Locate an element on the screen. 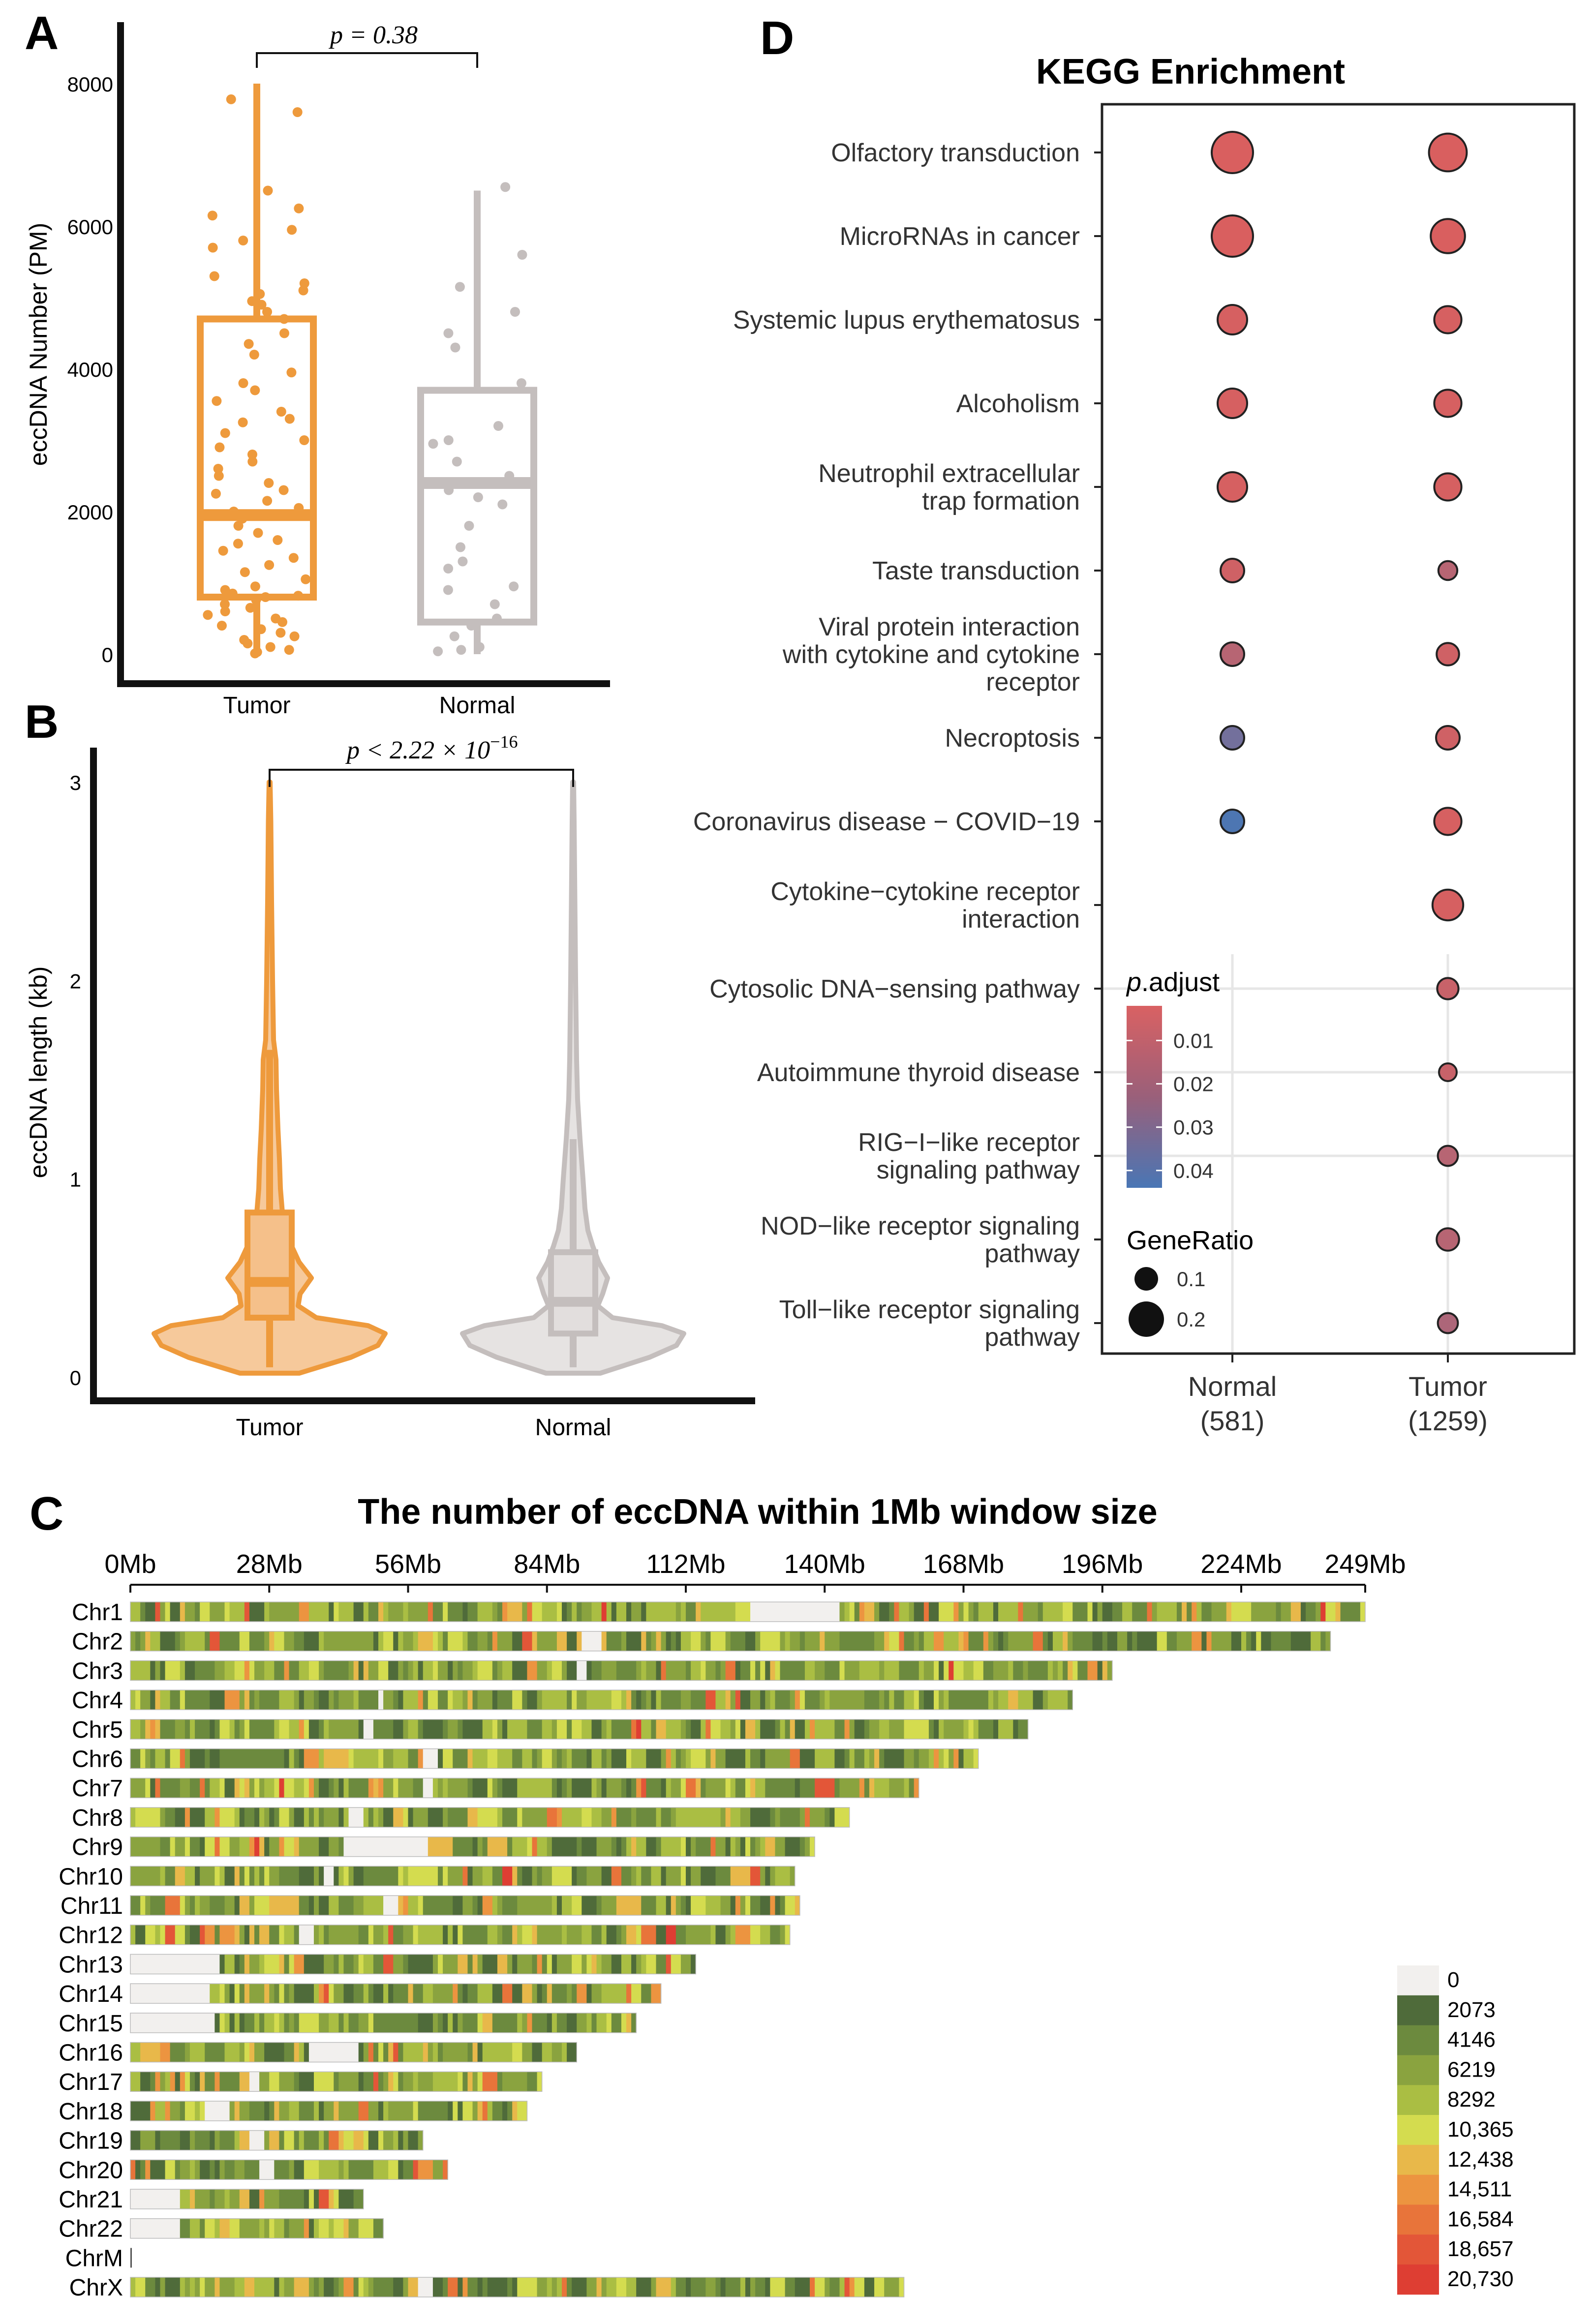  panel-d-term-label: Cytosolic DNA−sensing pathway is located at coordinates (894, 989).